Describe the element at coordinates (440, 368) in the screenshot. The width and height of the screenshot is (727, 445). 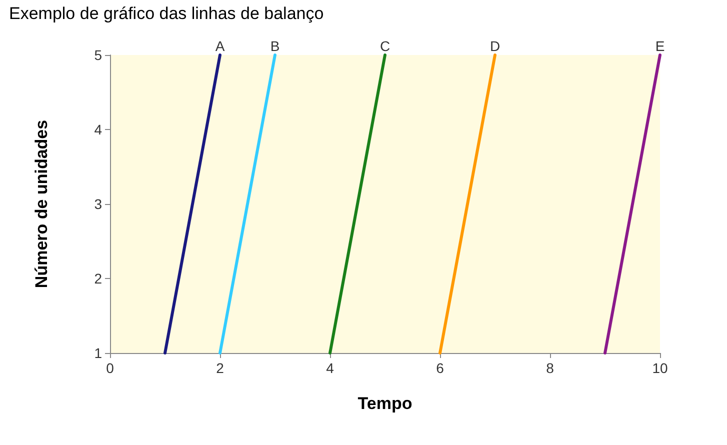
I see `x-tick-label: 6` at that location.